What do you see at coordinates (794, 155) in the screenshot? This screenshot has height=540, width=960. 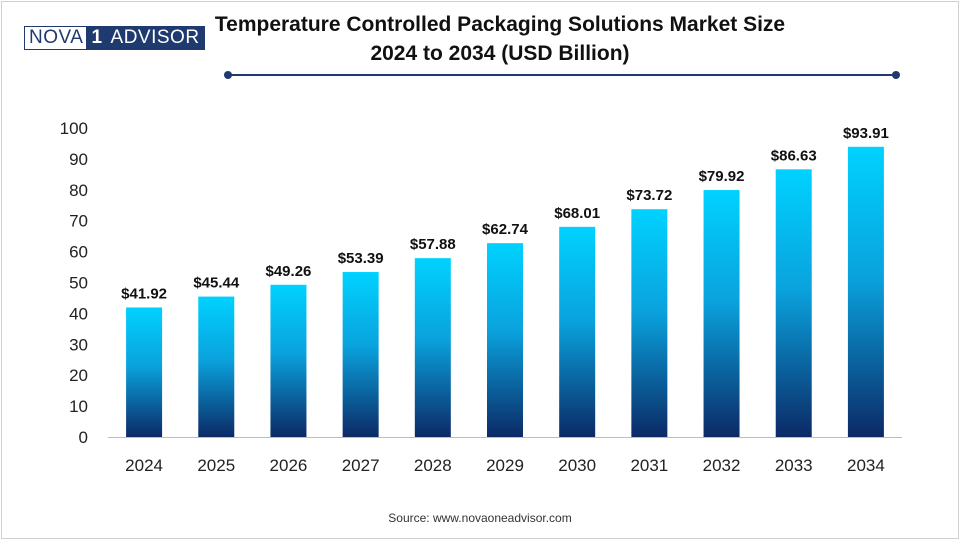 I see `bar-value-label: $86.63` at bounding box center [794, 155].